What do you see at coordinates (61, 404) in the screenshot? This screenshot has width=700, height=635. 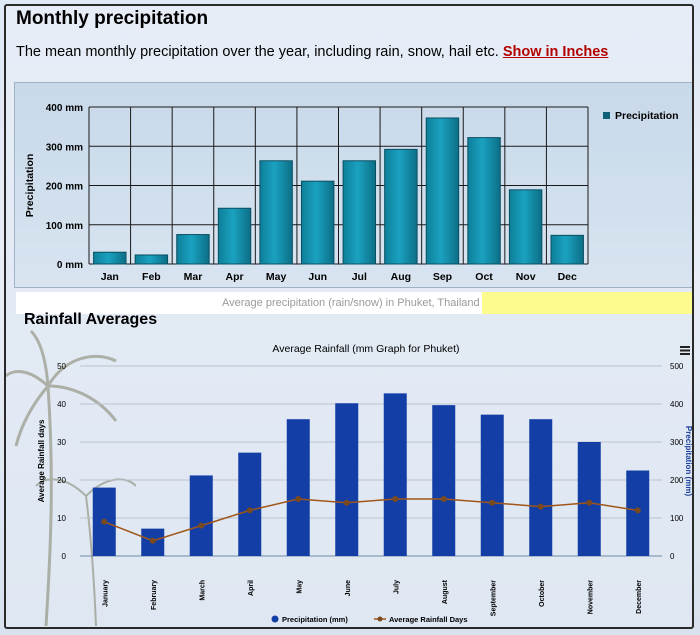 I see `y-left-tick-label: 40` at bounding box center [61, 404].